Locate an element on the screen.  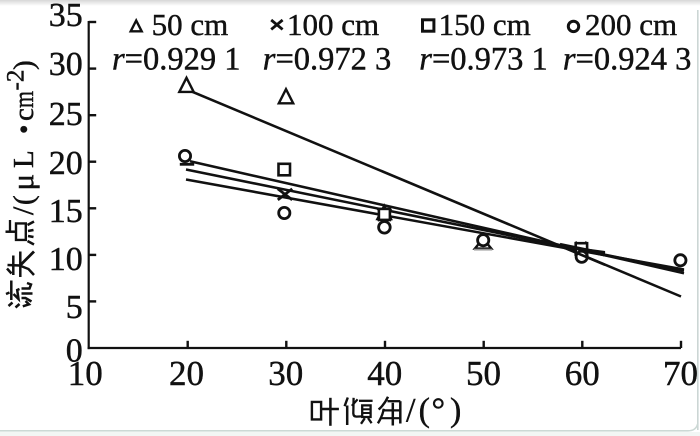
svg-text: 15 is located at coordinates (66, 211).